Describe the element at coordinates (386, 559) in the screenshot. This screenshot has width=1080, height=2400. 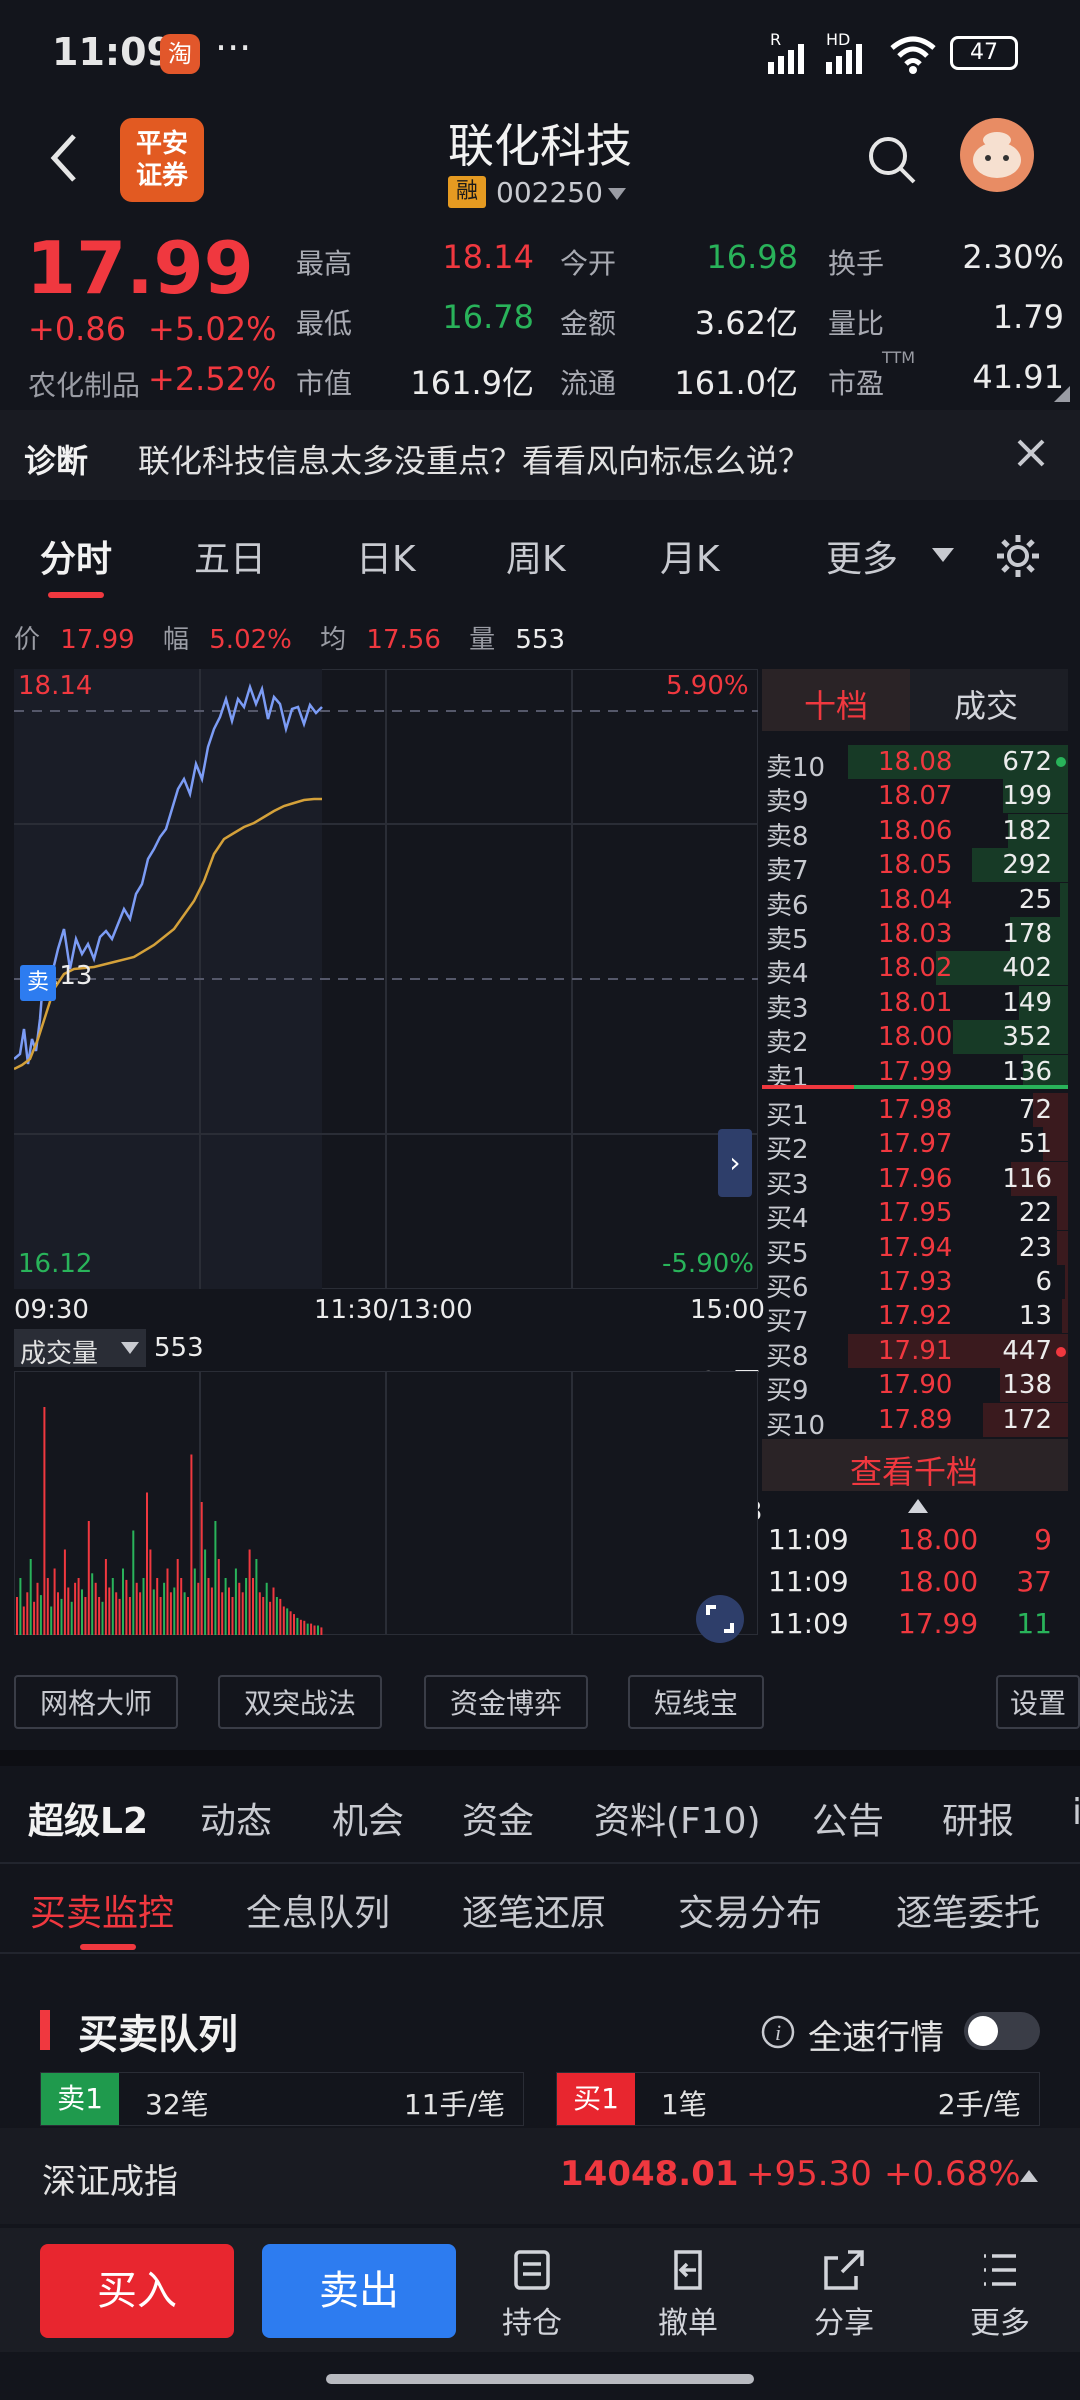
I see `tab-daily-k: 日K` at that location.